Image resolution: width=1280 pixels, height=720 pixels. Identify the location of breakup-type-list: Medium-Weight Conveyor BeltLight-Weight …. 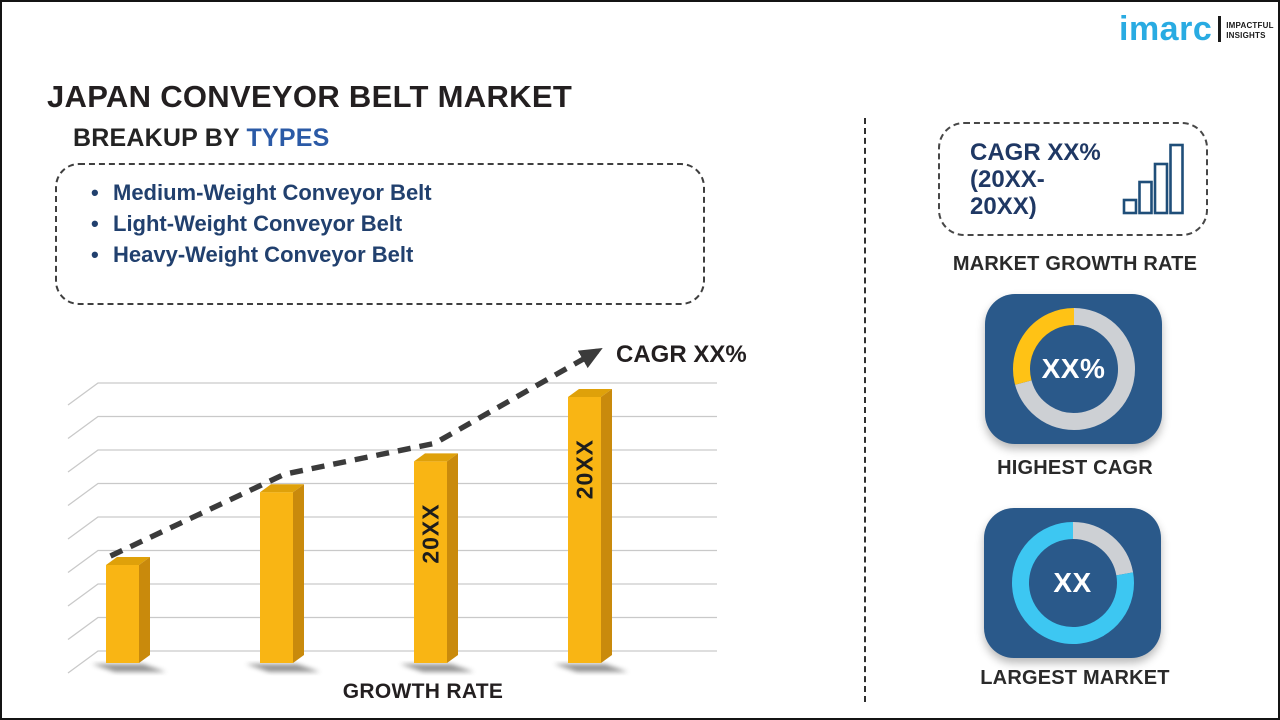
(380, 217).